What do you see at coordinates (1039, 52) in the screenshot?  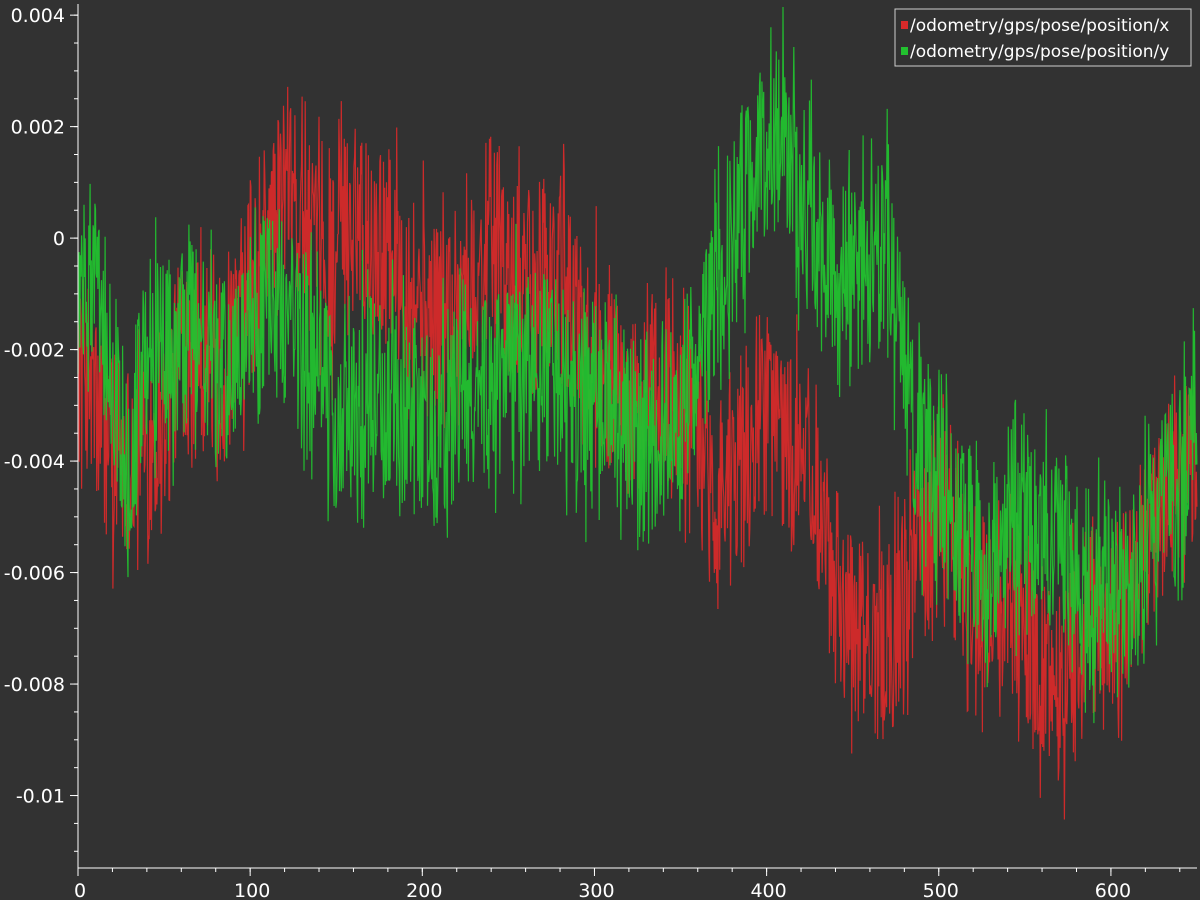 I see `legend-label: /odometry/gps/pose/position/y` at bounding box center [1039, 52].